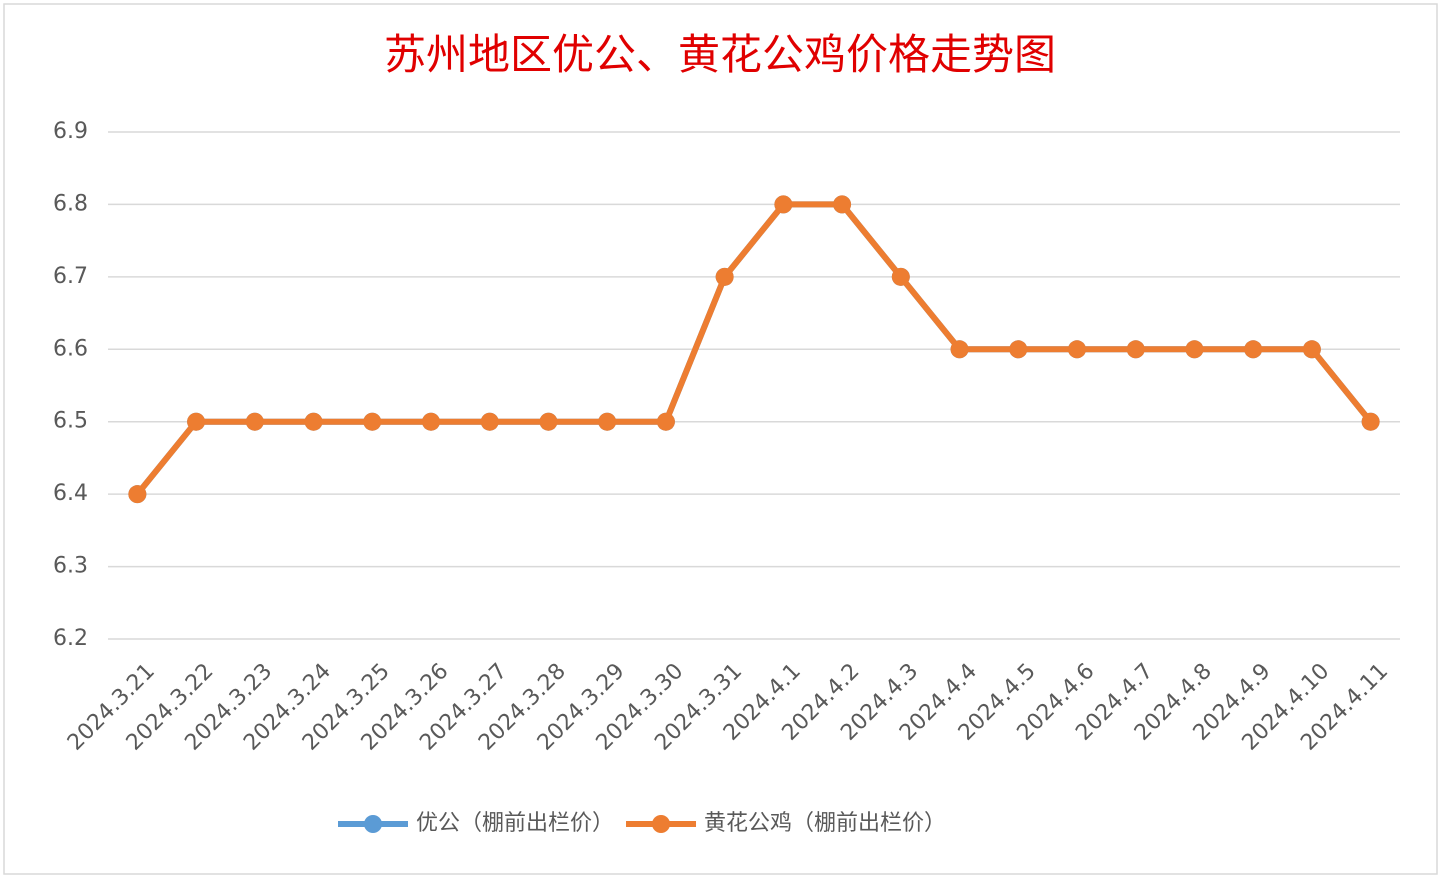  What do you see at coordinates (825, 823) in the screenshot?
I see `legend-label: 黄花公鸡（棚前出栏价）` at bounding box center [825, 823].